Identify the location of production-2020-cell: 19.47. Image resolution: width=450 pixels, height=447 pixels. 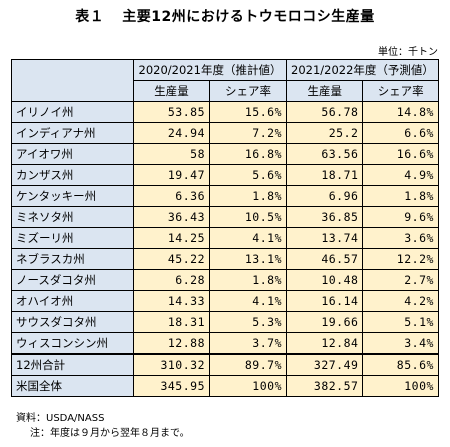
(171, 175).